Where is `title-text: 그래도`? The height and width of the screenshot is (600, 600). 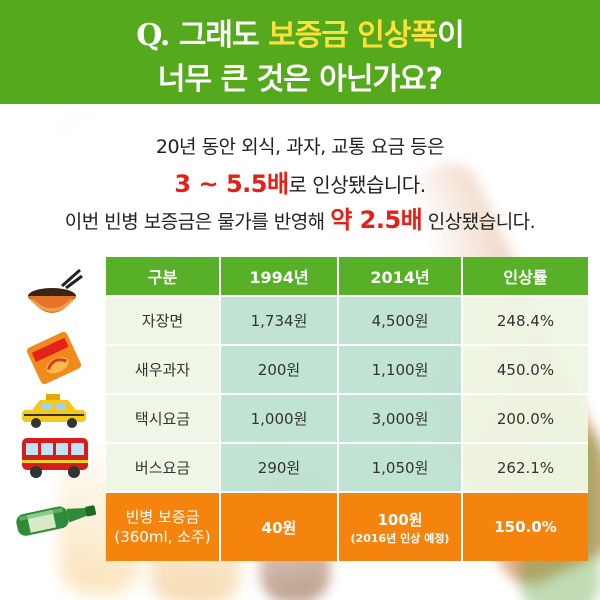
title-text: 그래도 is located at coordinates (223, 35).